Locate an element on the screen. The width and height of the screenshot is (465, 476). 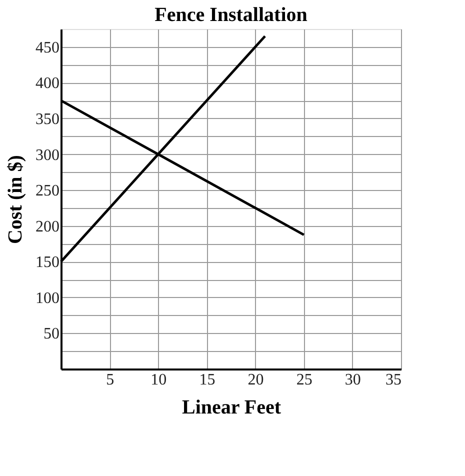
x-tick-label: 30 is located at coordinates (352, 380).